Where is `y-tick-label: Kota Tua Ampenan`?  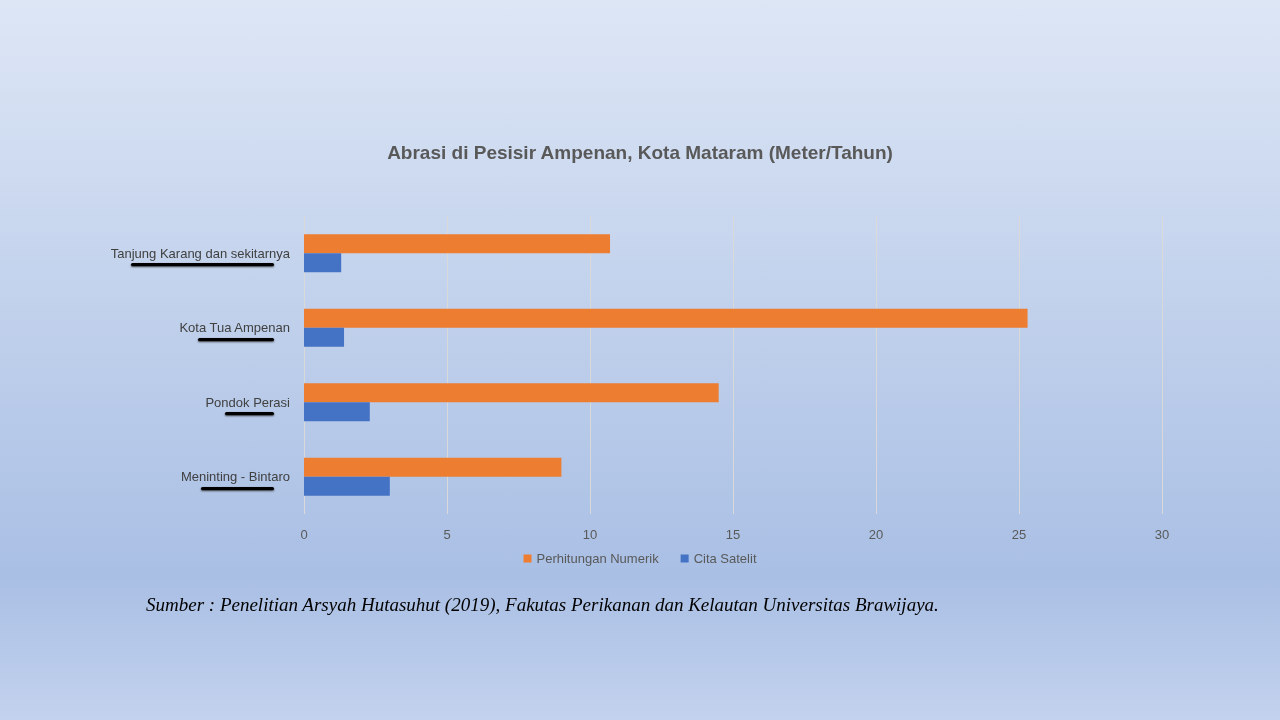 y-tick-label: Kota Tua Ampenan is located at coordinates (234, 328).